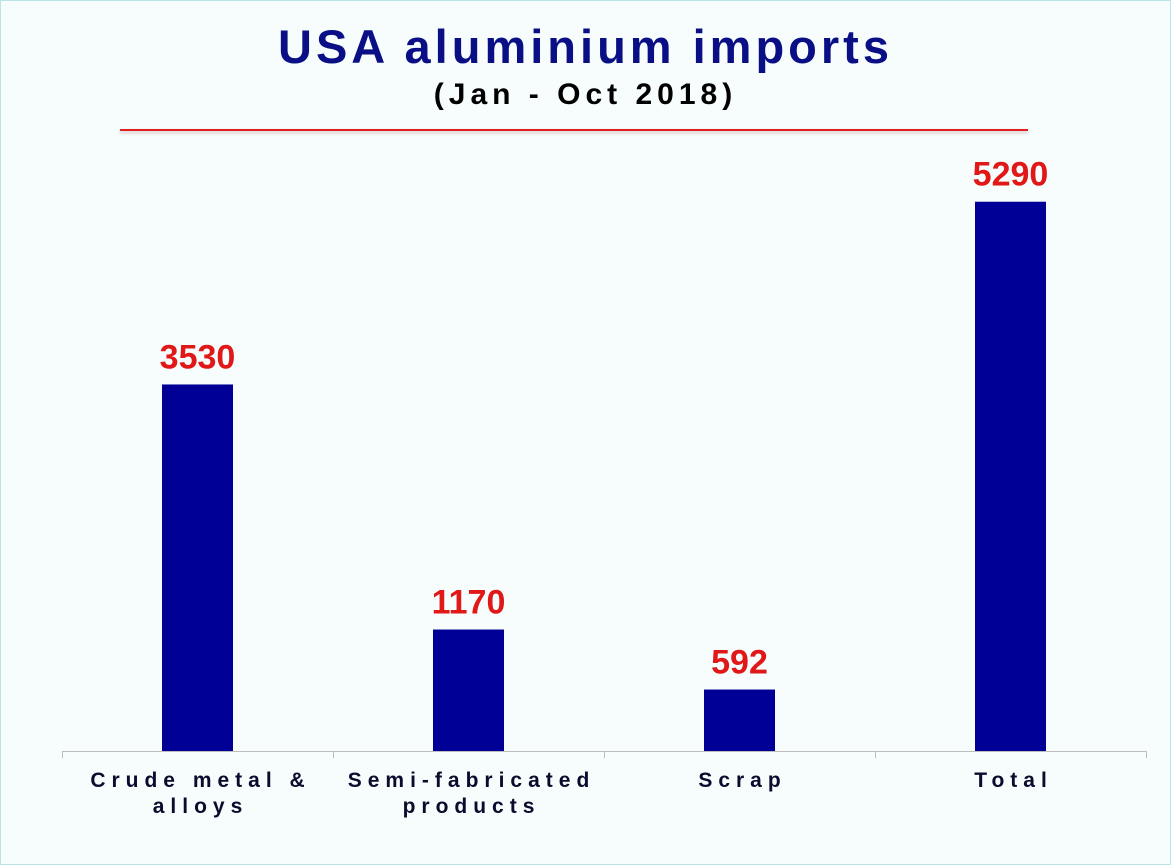 This screenshot has width=1171, height=865. Describe the element at coordinates (739, 663) in the screenshot. I see `data-label: 592` at that location.